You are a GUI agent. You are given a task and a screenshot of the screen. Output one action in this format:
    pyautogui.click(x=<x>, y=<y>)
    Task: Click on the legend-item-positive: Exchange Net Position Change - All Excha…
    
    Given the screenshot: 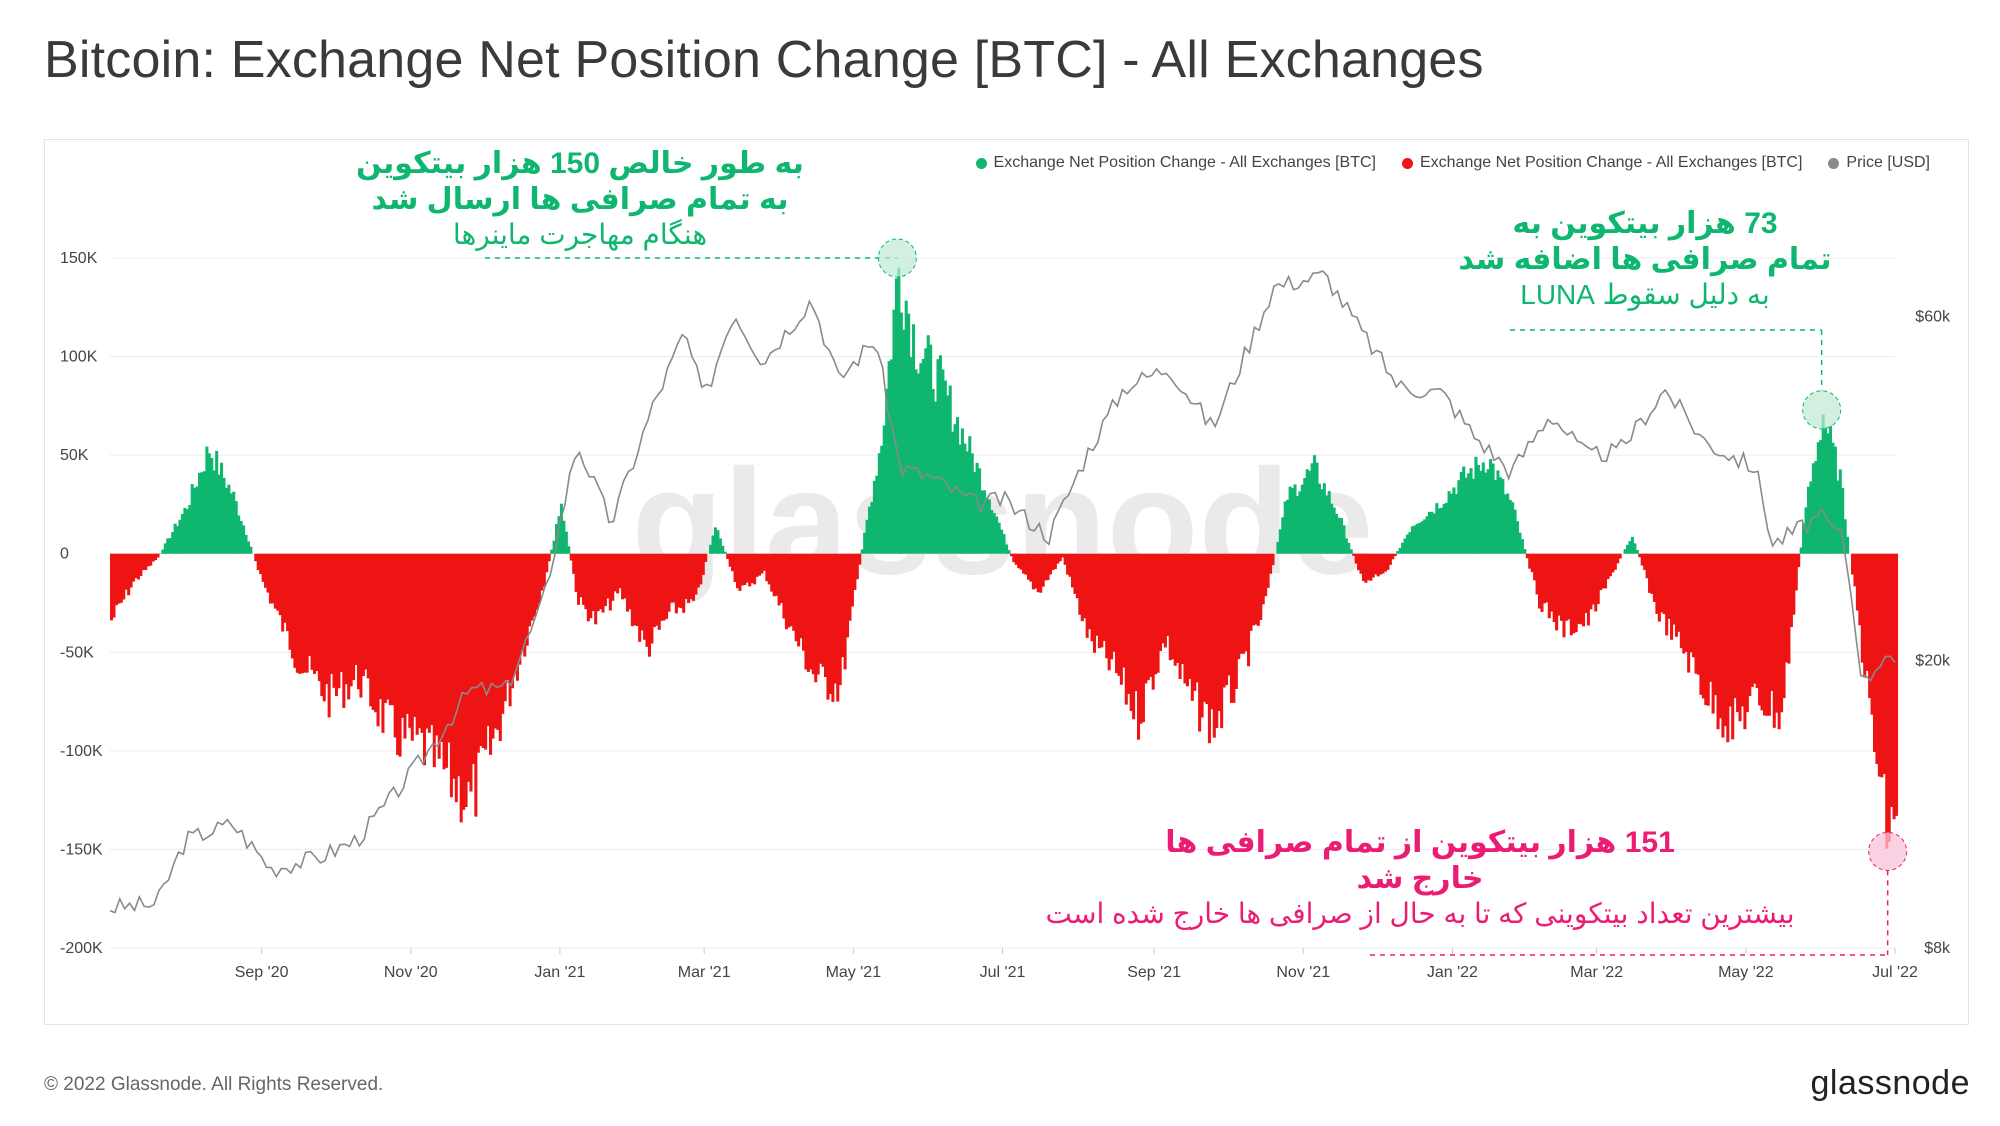 What is the action you would take?
    pyautogui.click(x=1175, y=163)
    